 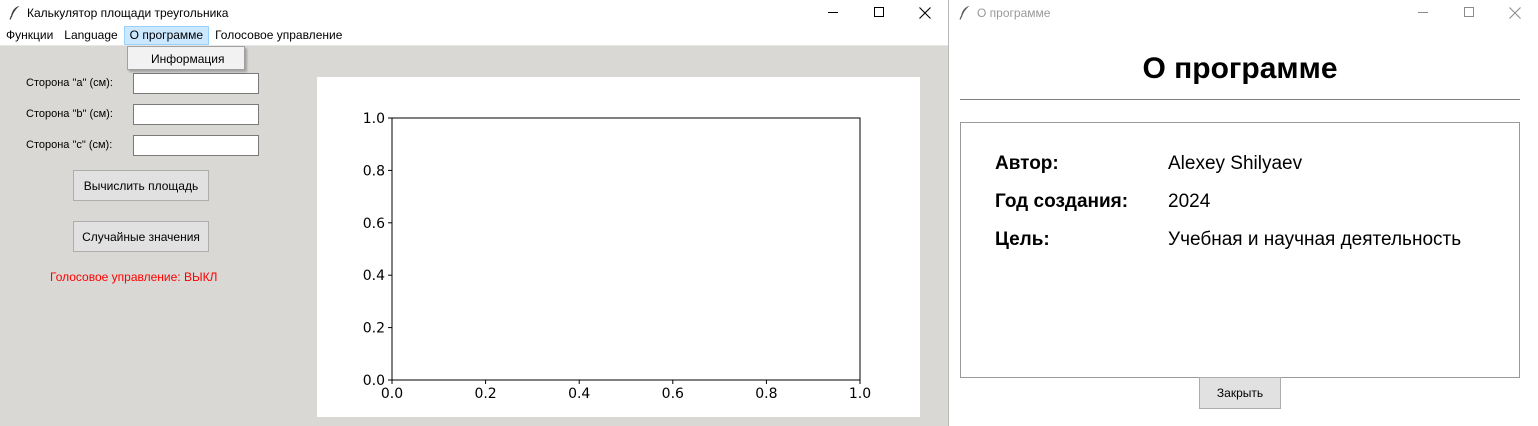 I want to click on y-tick-label: 0.0, so click(x=374, y=381).